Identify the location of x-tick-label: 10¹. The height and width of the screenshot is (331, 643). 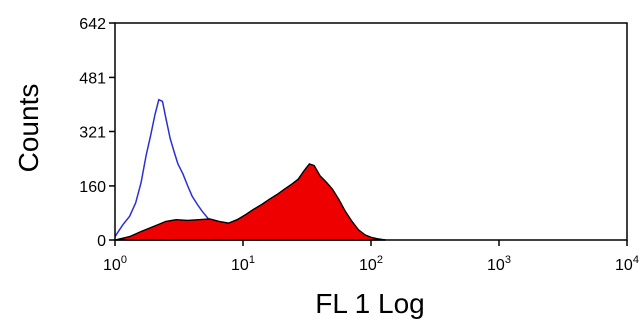
(243, 264).